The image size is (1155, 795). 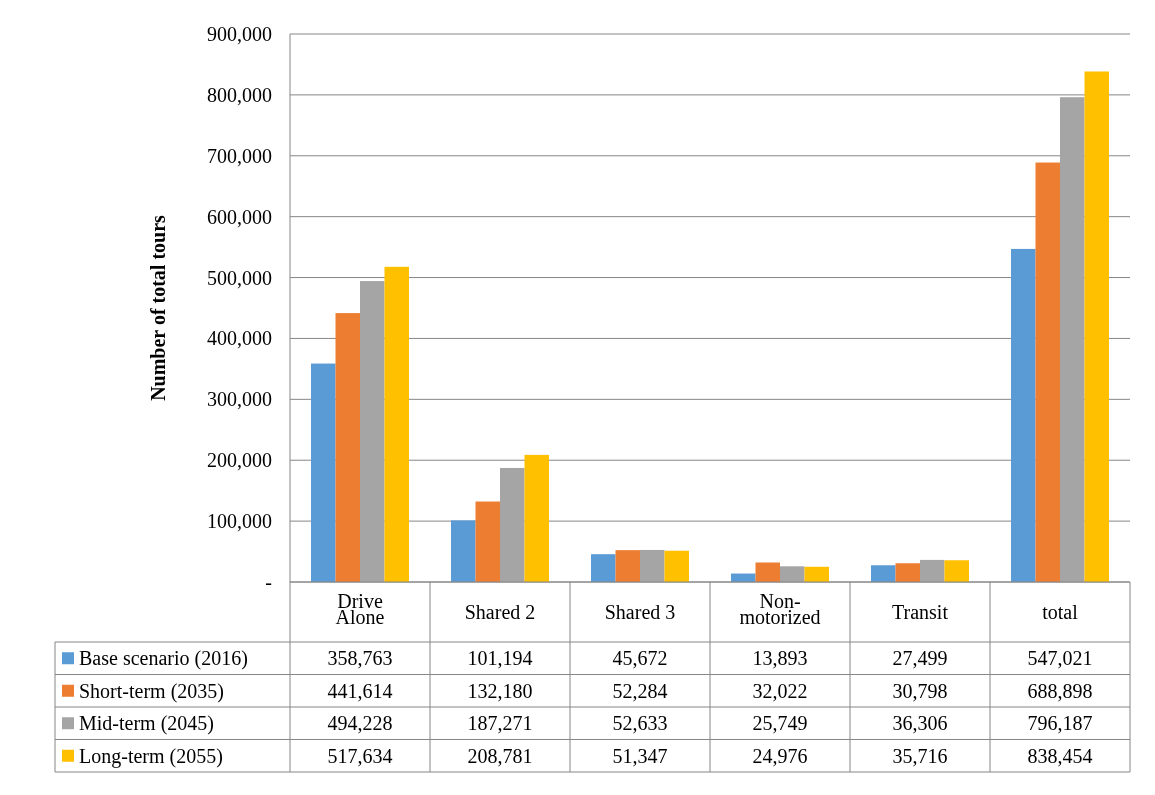 What do you see at coordinates (780, 608) in the screenshot?
I see `x-tick-label: Non-motorized` at bounding box center [780, 608].